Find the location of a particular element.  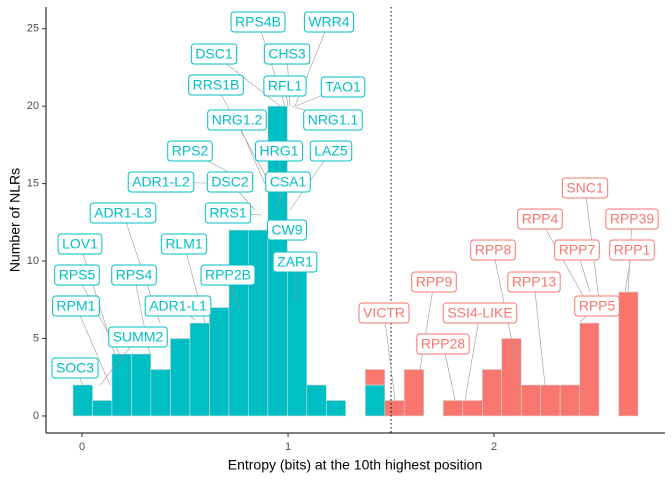

annotation-label: RPP28 is located at coordinates (443, 344).